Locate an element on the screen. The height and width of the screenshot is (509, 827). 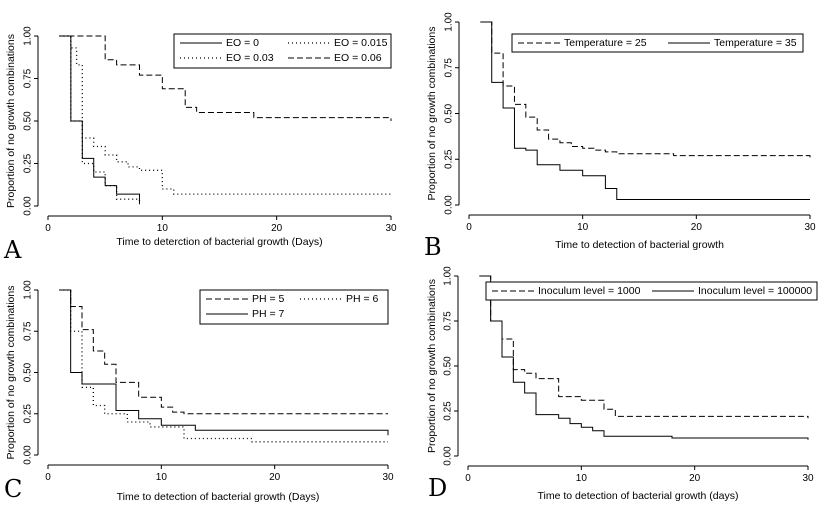
legend-label: PH = 7 is located at coordinates (268, 314).